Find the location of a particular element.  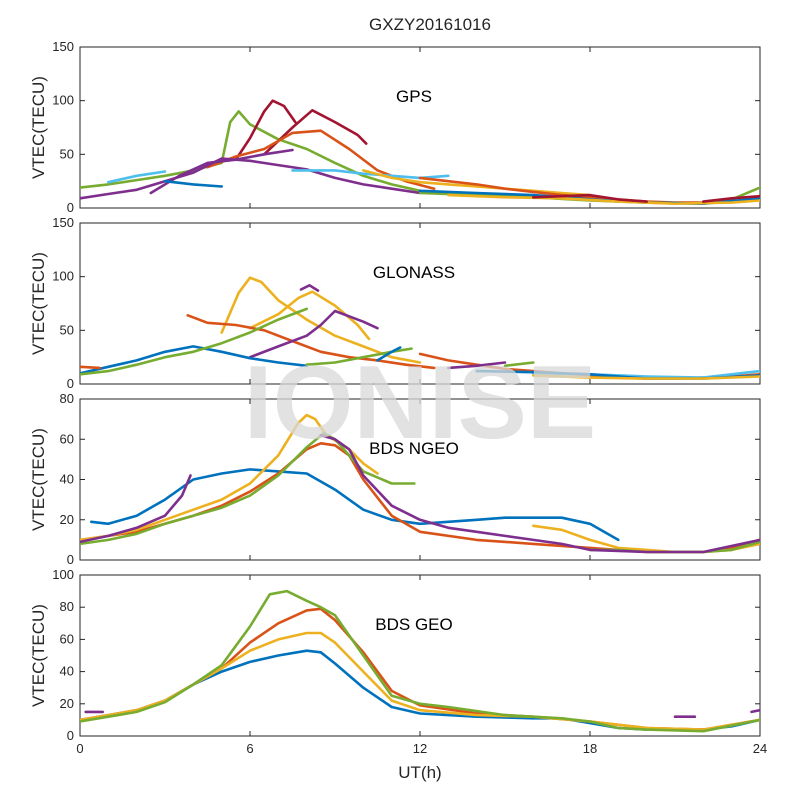

panel-label: BDS NGEO is located at coordinates (414, 448).